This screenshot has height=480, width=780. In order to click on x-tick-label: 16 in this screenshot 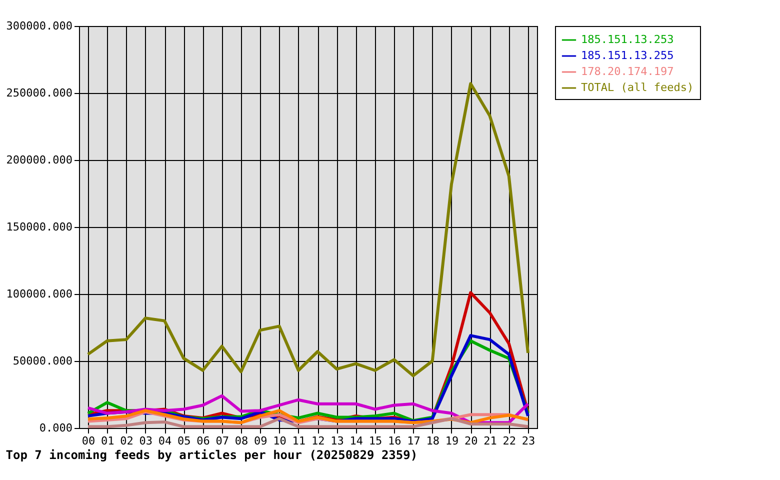, I will do `click(395, 441)`.